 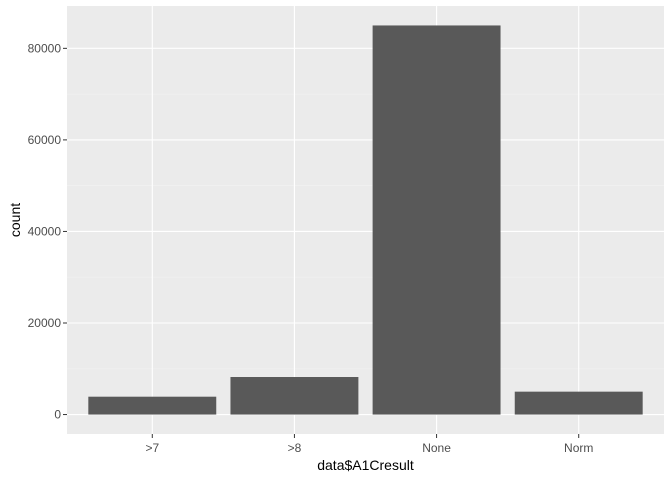 What do you see at coordinates (15, 220) in the screenshot?
I see `y-axis-title: count` at bounding box center [15, 220].